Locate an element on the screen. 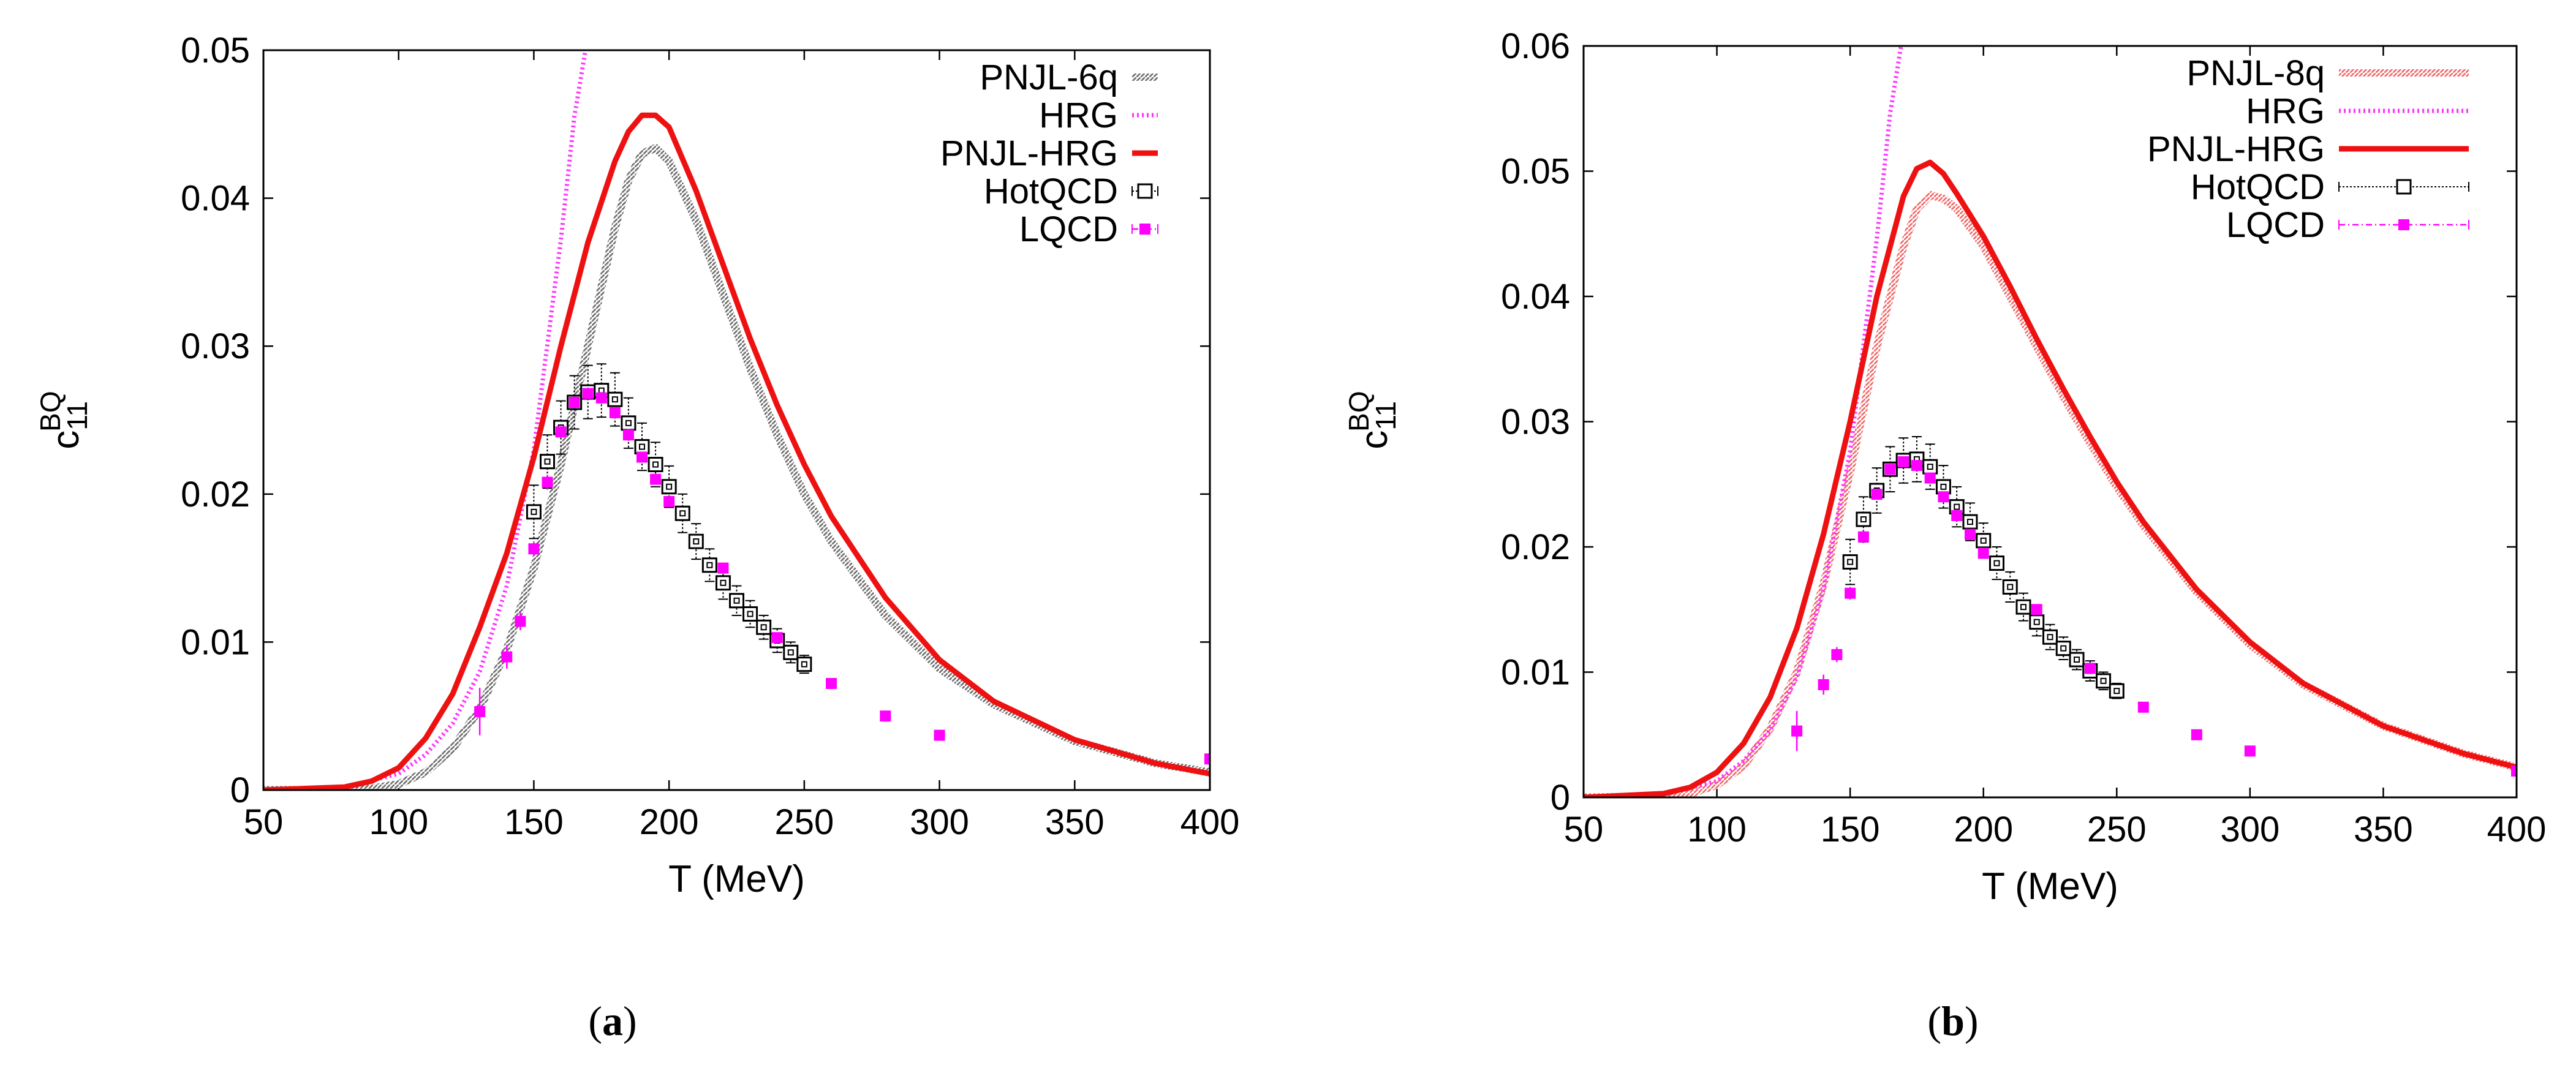 This screenshot has height=1065, width=2576. x-tick-label: 150 is located at coordinates (1850, 829).